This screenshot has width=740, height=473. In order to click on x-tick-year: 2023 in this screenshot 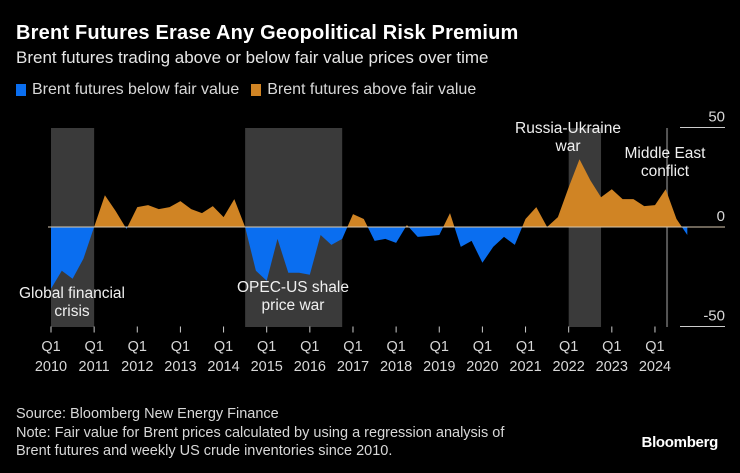, I will do `click(612, 367)`.